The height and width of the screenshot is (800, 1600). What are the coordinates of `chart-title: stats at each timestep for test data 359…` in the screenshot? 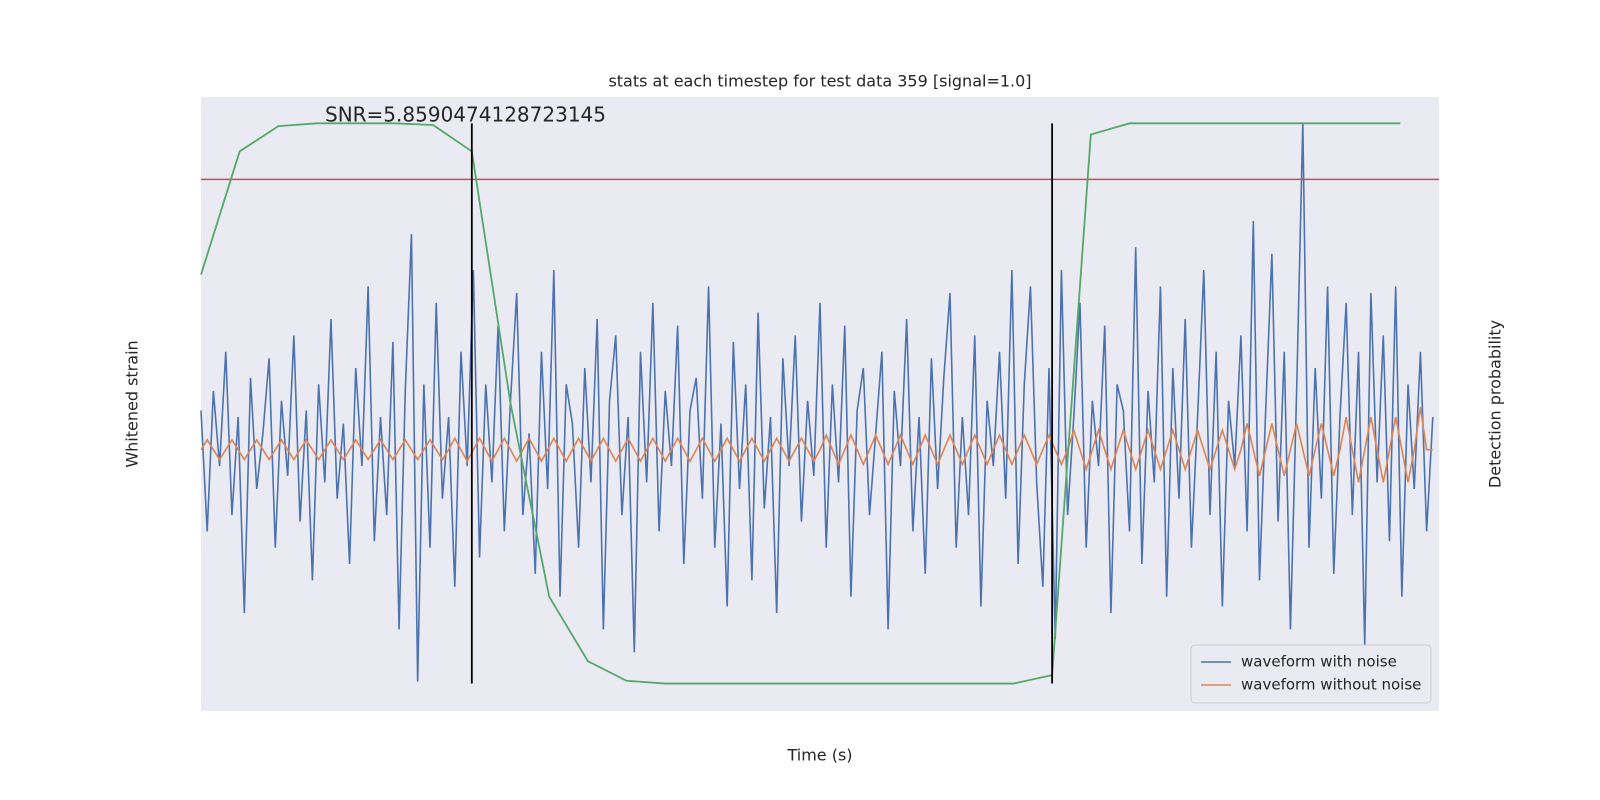 It's located at (819, 81).